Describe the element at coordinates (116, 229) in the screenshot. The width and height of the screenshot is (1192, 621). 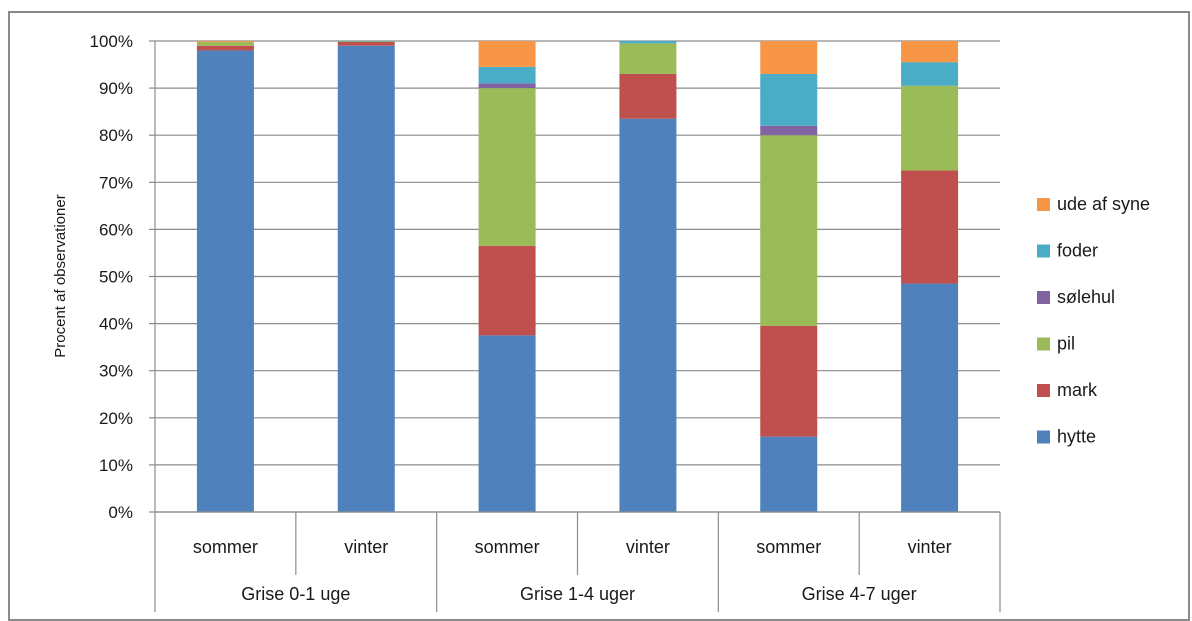
I see `y-tick-label: 60%` at that location.